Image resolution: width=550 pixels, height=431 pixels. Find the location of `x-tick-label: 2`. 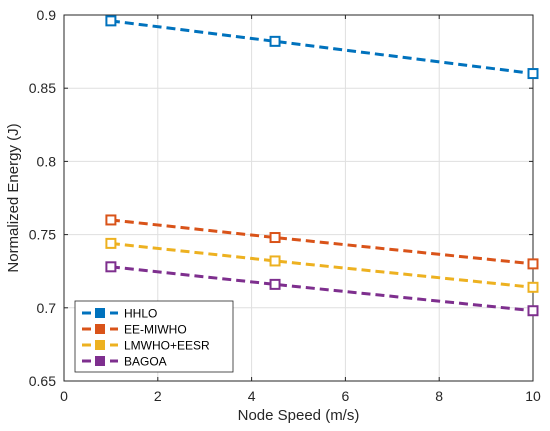

x-tick-label: 2 is located at coordinates (158, 396).